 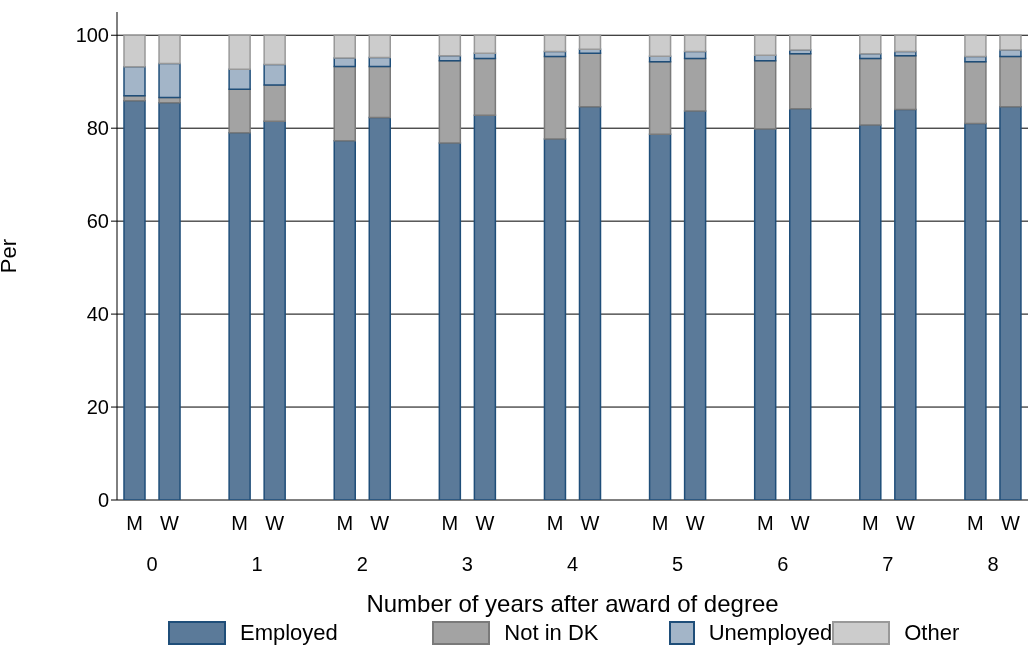 I want to click on text: 2, so click(x=362, y=564).